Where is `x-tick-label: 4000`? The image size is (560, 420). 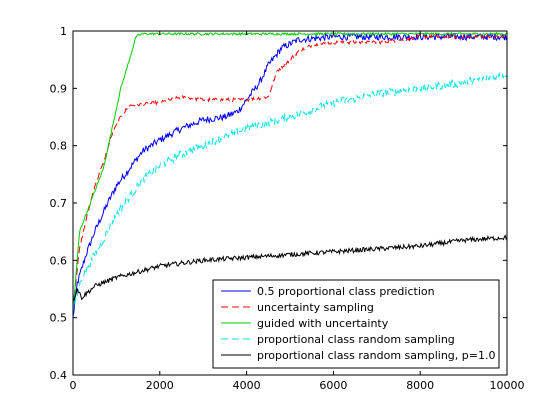
x-tick-label: 4000 is located at coordinates (247, 385).